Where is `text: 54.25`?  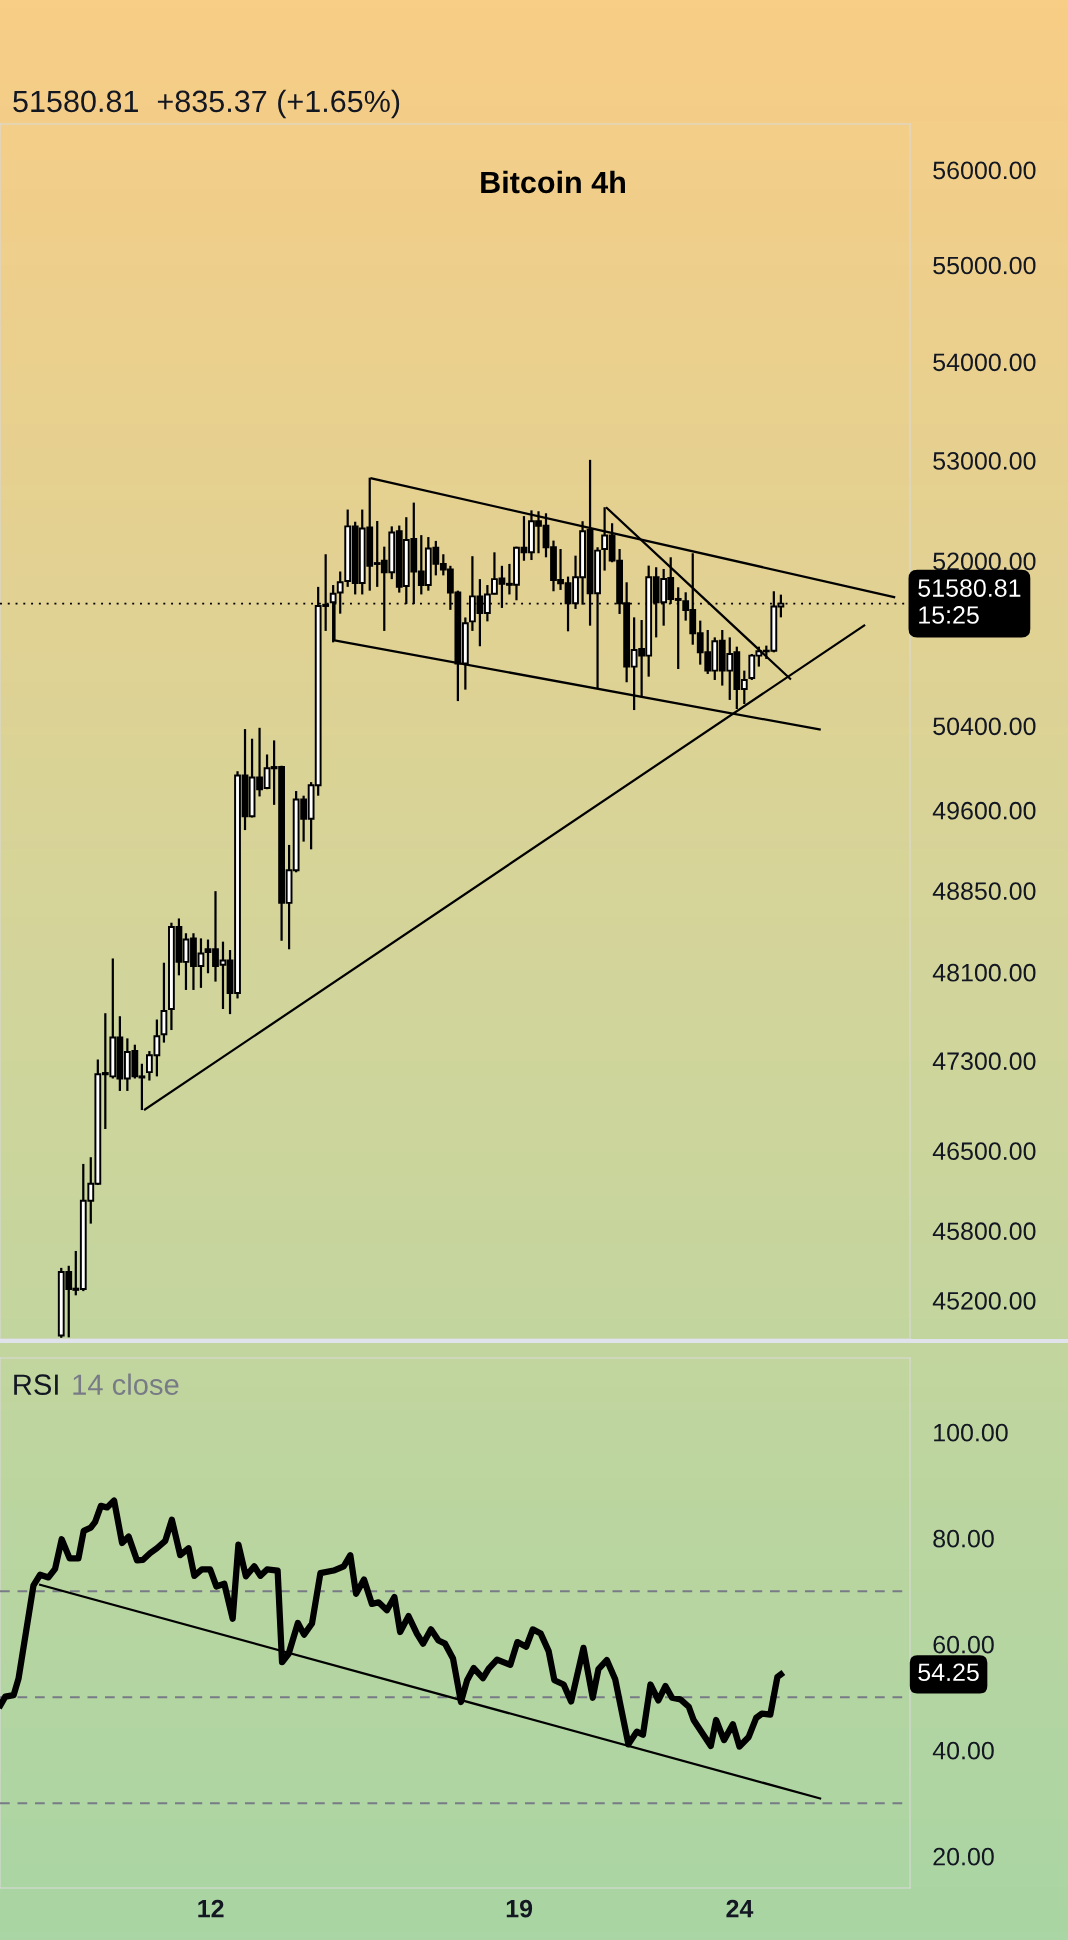 text: 54.25 is located at coordinates (948, 1672).